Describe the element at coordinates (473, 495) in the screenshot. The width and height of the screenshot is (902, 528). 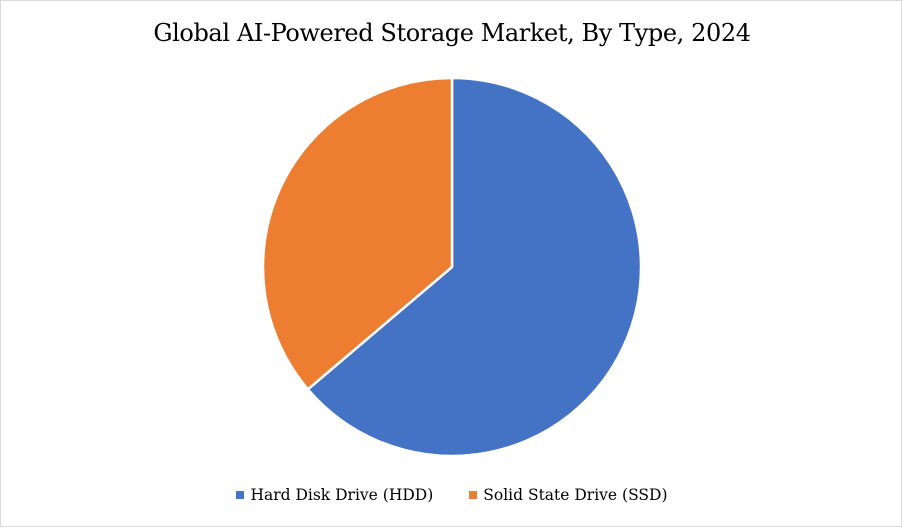
I see `legend-swatch-ssd` at that location.